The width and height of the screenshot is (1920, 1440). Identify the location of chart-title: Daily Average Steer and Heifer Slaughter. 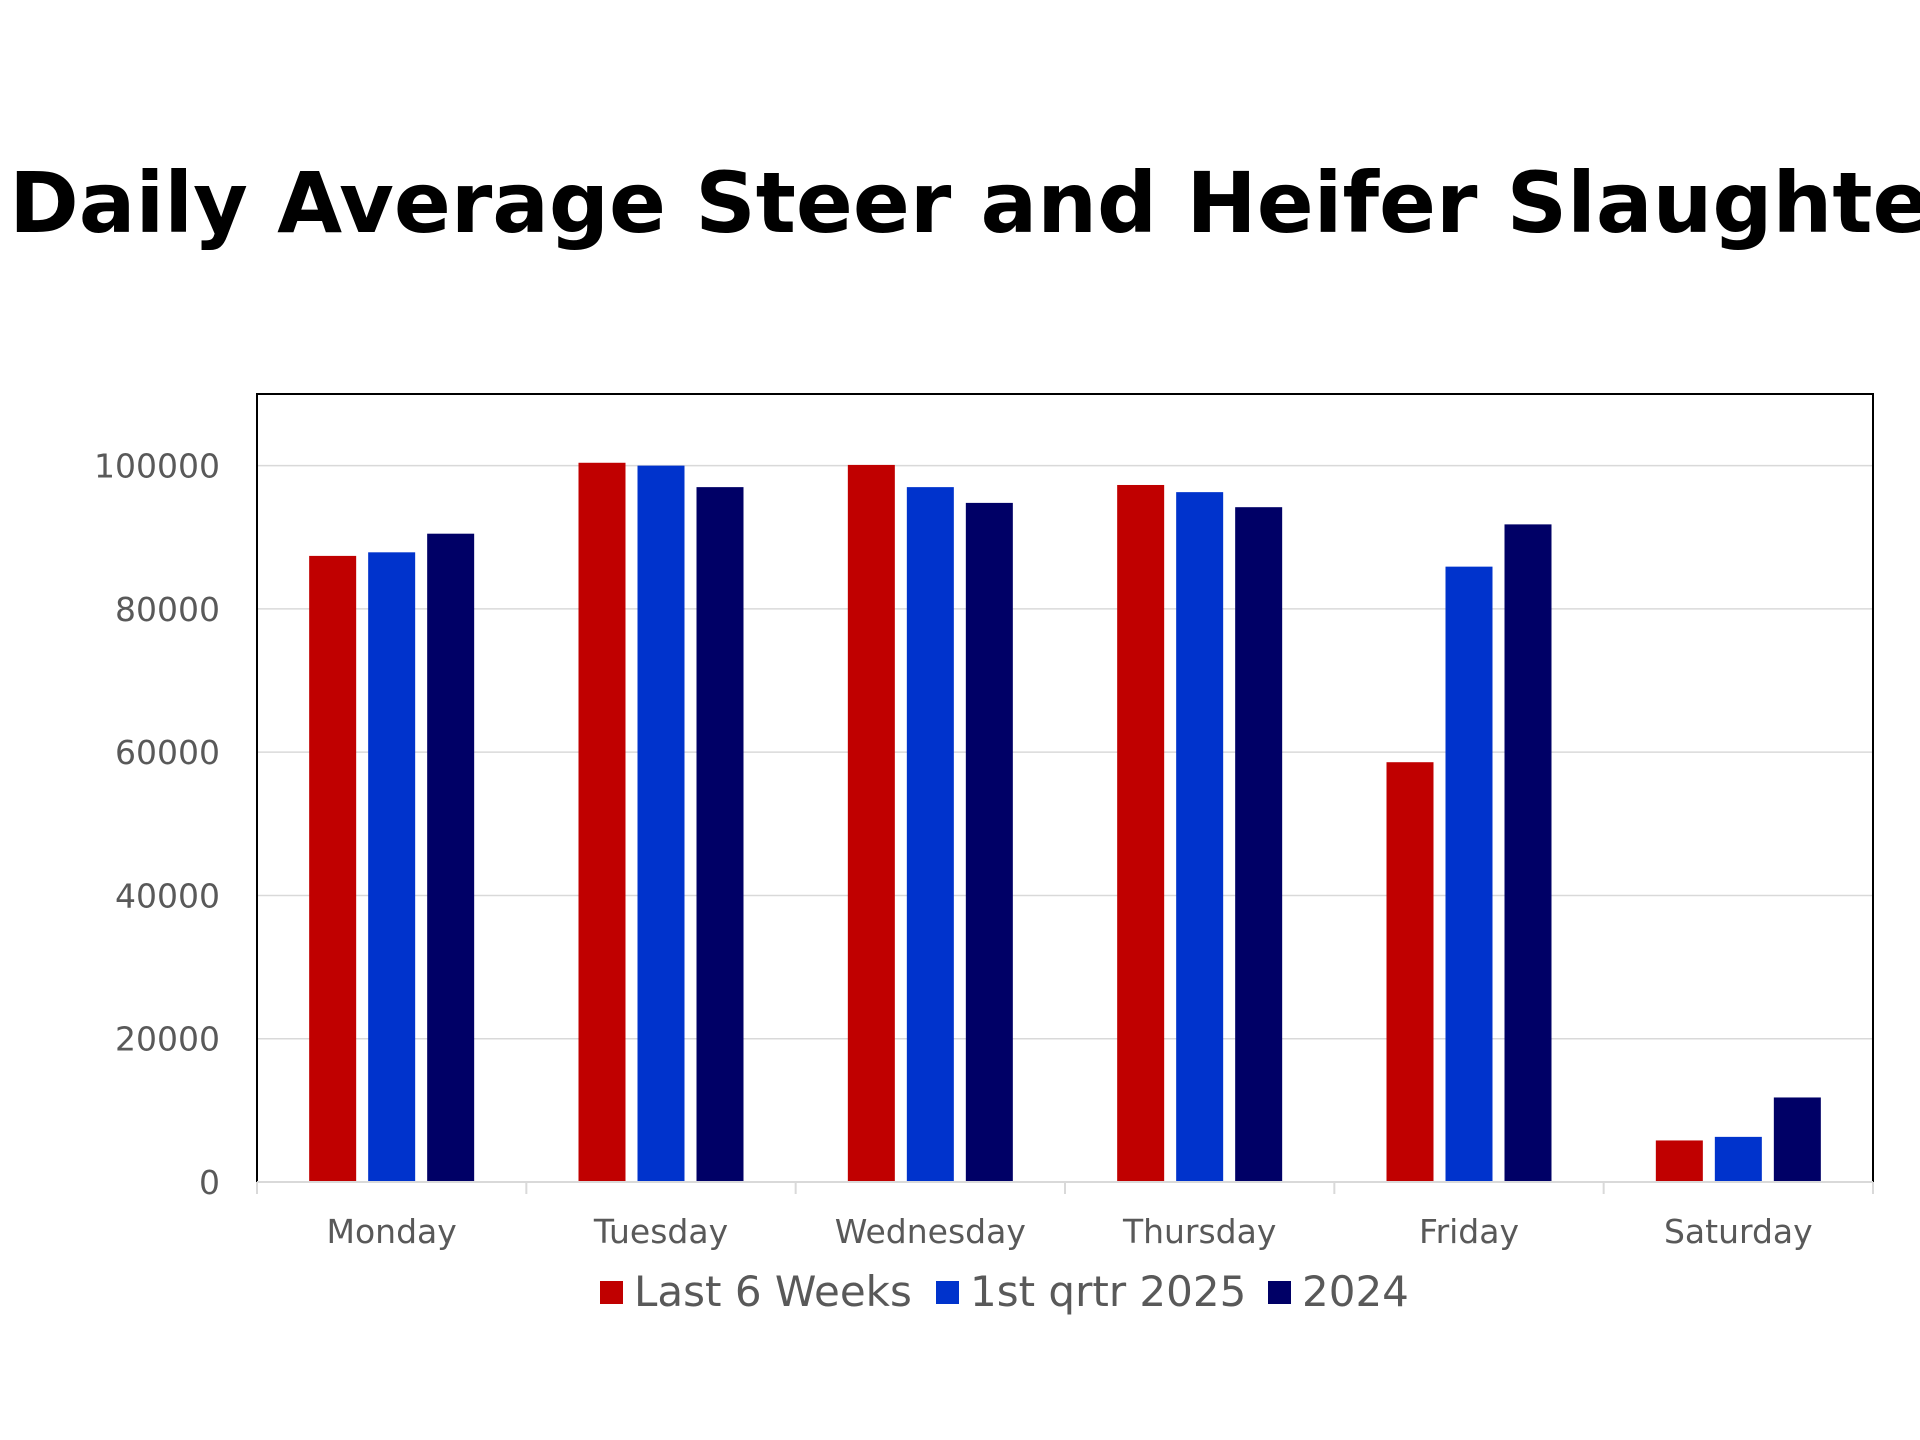
(964, 203).